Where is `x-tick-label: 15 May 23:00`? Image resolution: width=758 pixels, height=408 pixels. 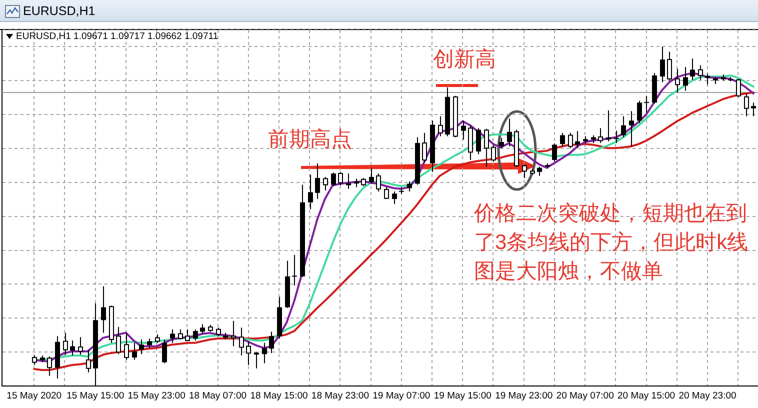
x-tick-label: 15 May 23:00 is located at coordinates (157, 396).